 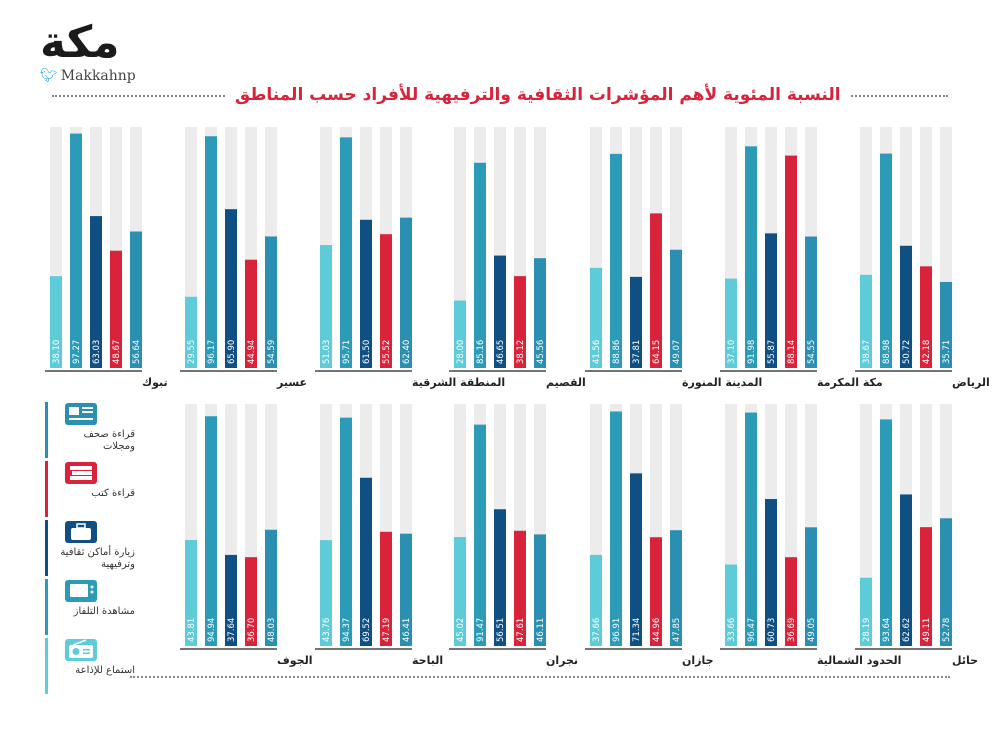 What do you see at coordinates (867, 352) in the screenshot?
I see `bar-value-label: 38.67` at bounding box center [867, 352].